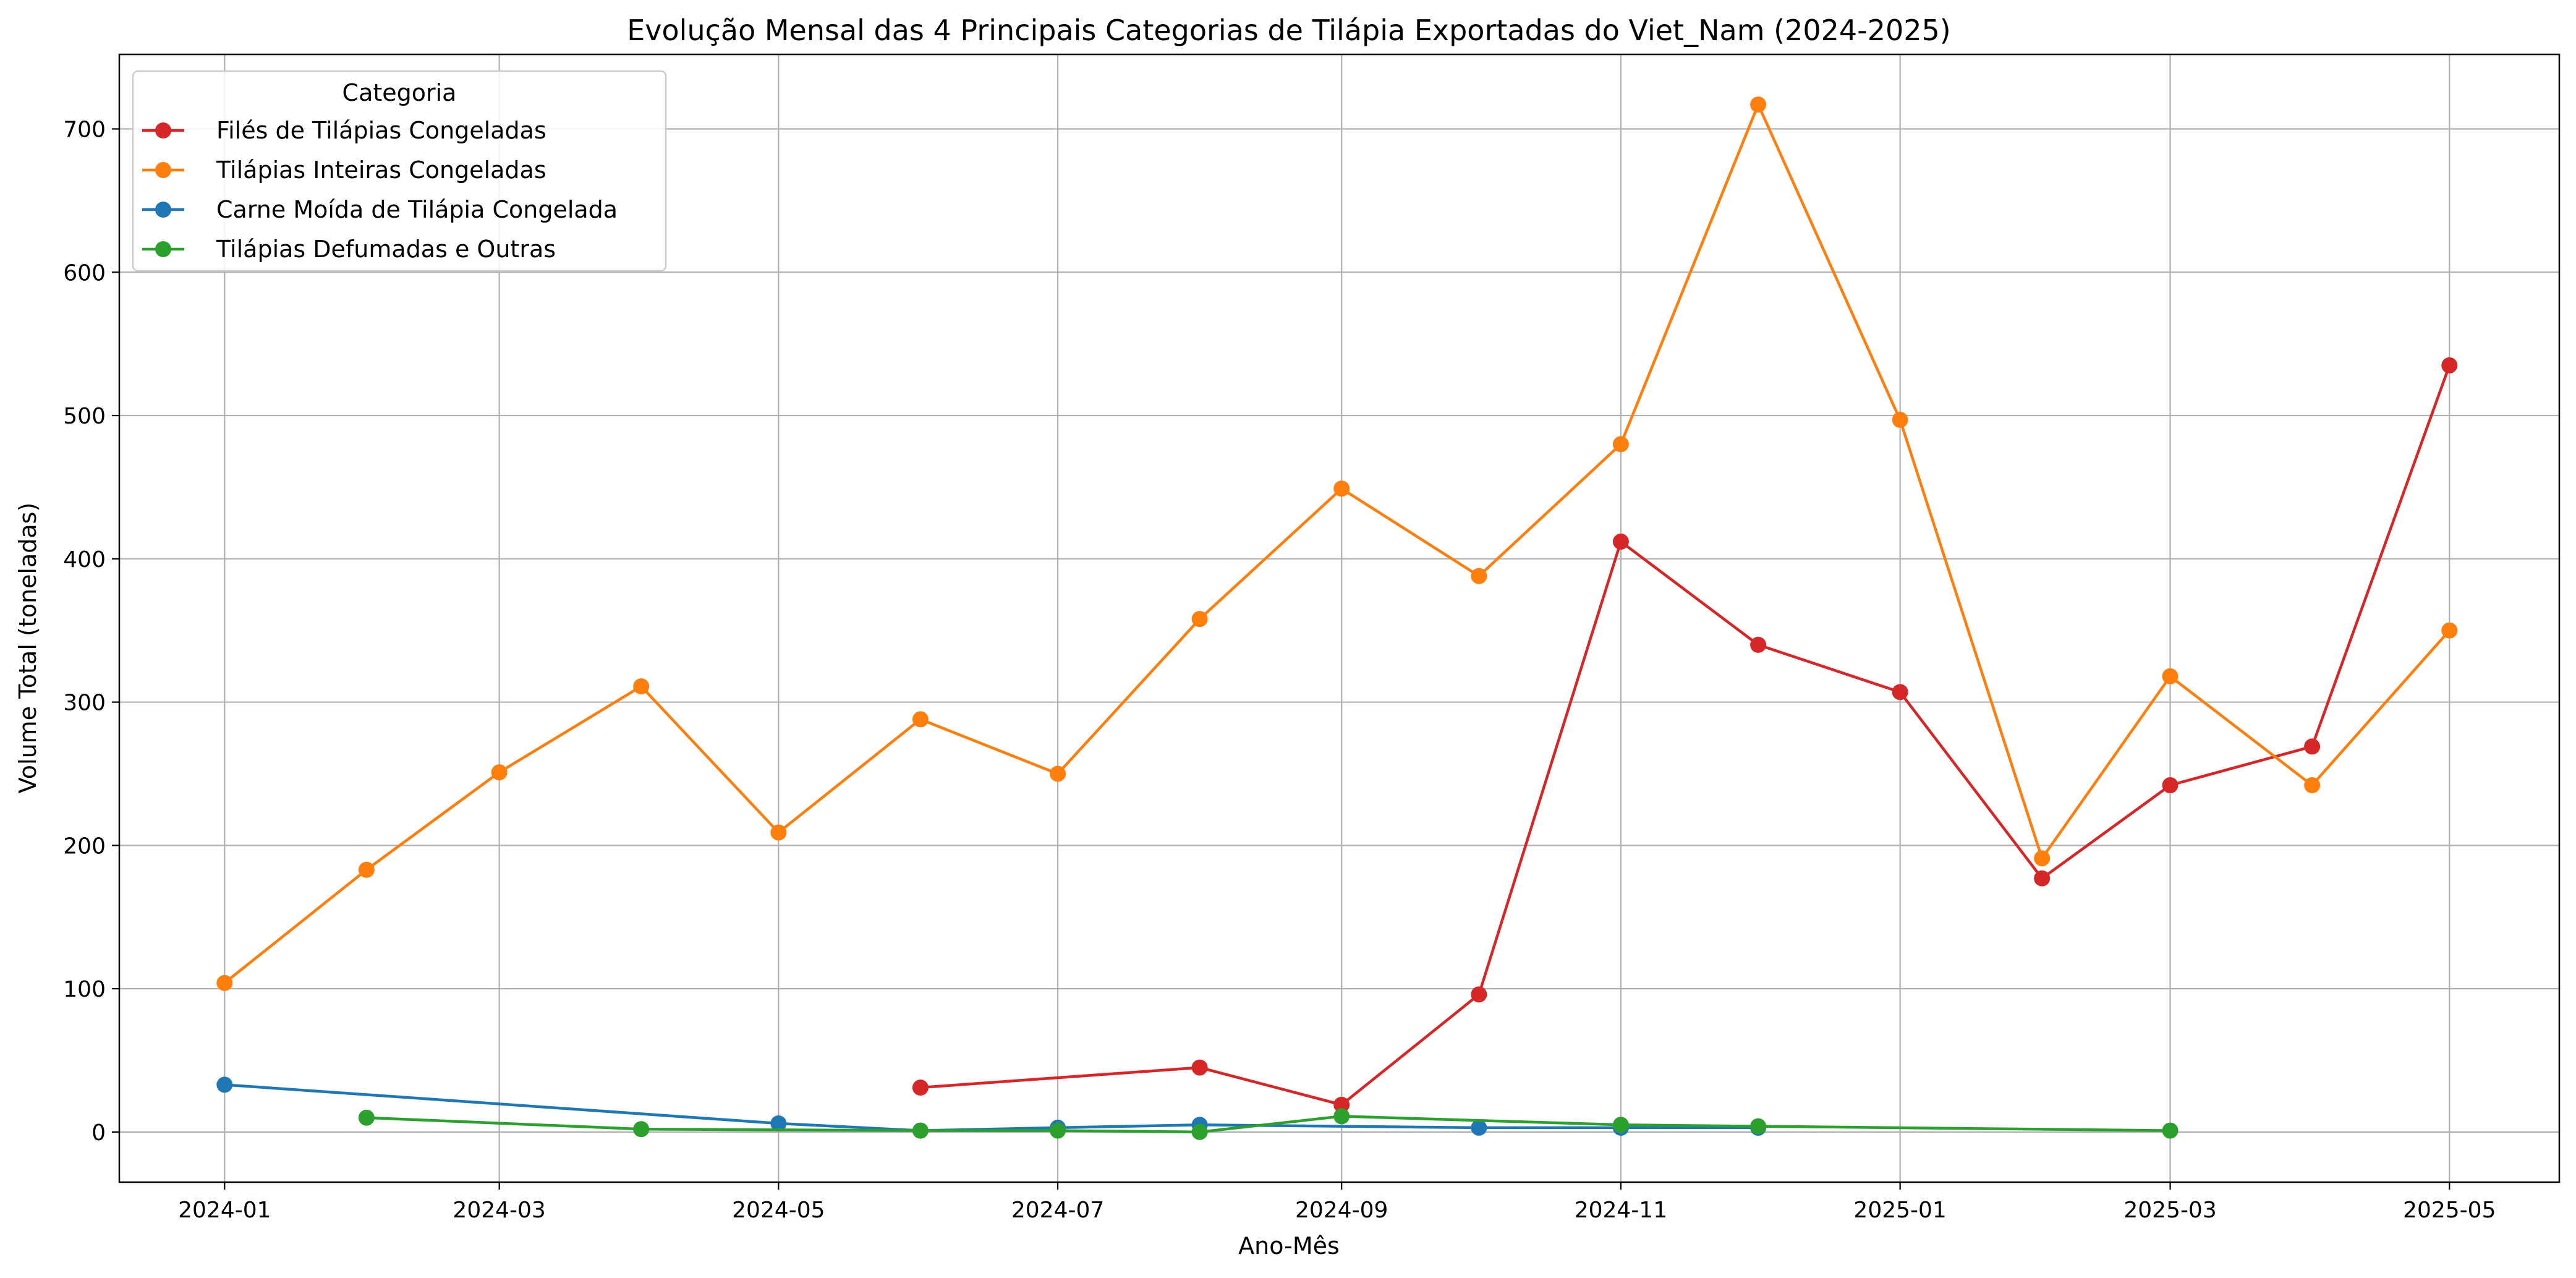  Describe the element at coordinates (84, 416) in the screenshot. I see `y-tick-label: 500` at that location.